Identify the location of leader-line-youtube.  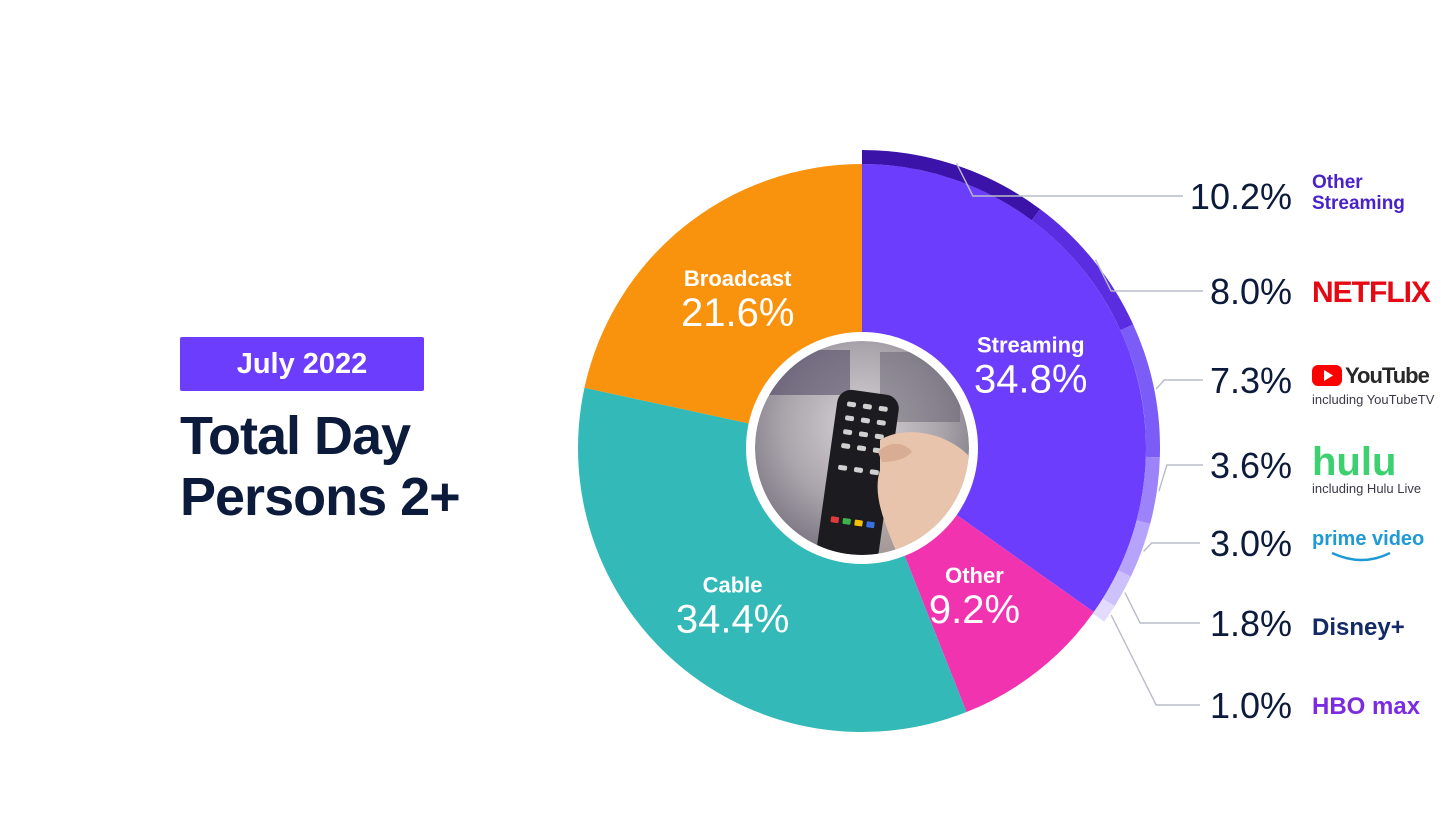
(1179, 384).